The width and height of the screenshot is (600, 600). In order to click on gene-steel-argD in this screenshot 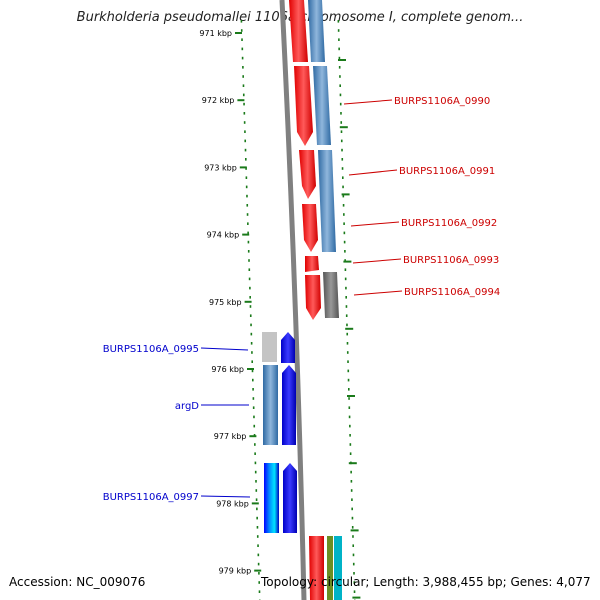, I will do `click(270, 405)`.